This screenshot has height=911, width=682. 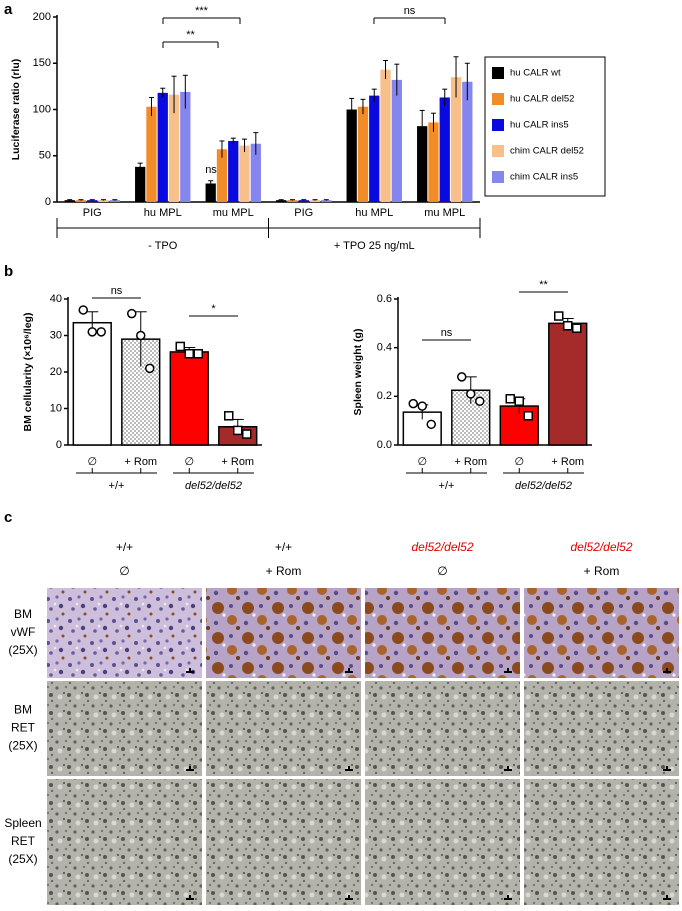 I want to click on y-tick-label: 200, so click(x=42, y=17).